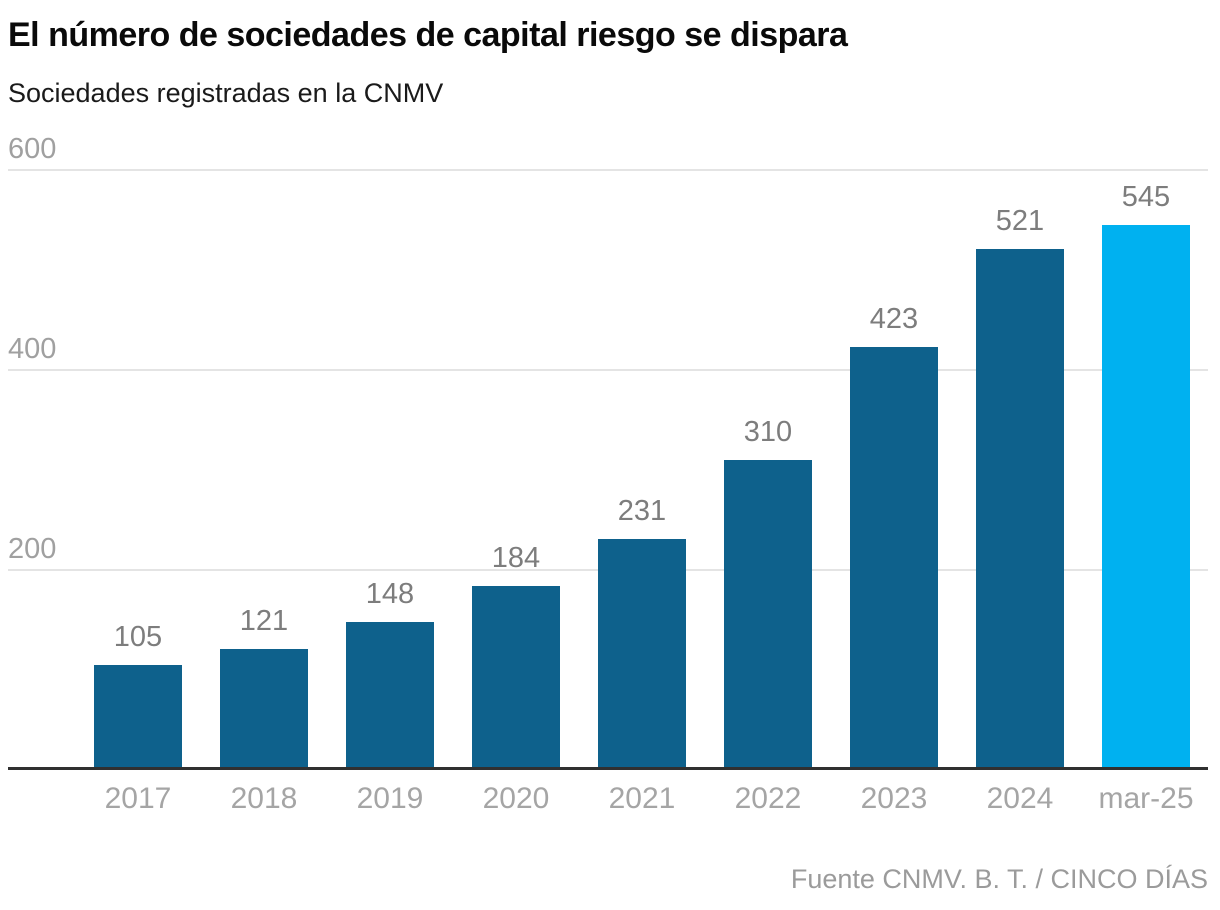 This screenshot has width=1220, height=910. I want to click on xtick-label-2019: 2019, so click(390, 798).